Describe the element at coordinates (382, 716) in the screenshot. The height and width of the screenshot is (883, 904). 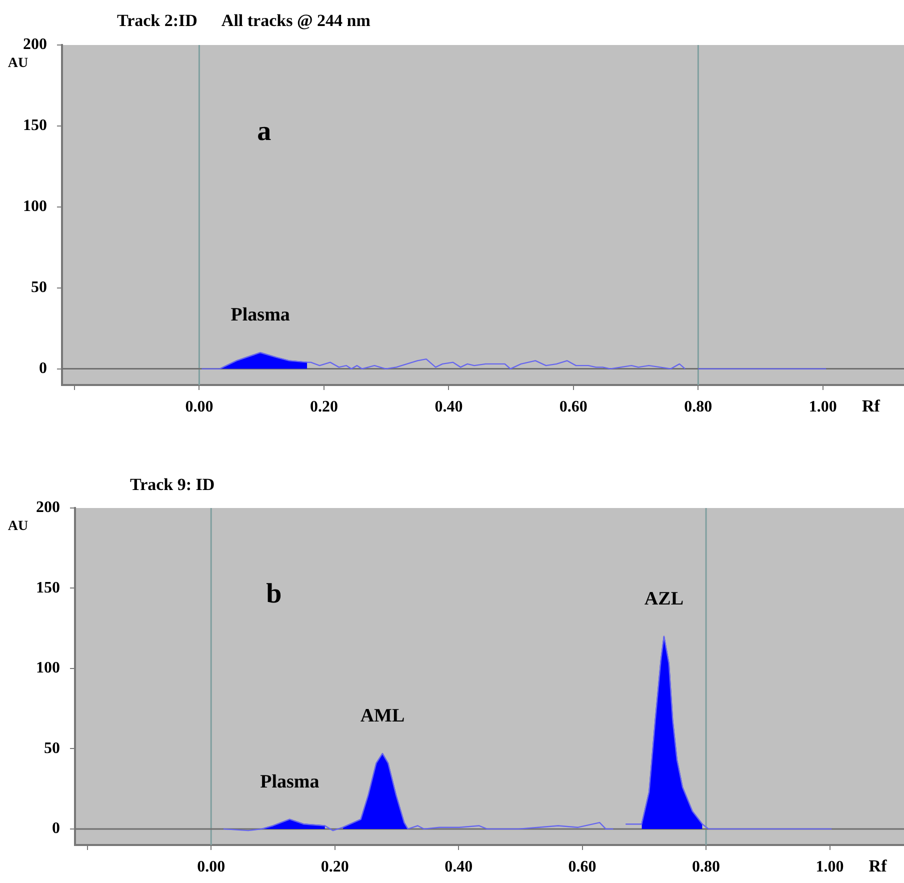
I see `annotation: AML` at that location.